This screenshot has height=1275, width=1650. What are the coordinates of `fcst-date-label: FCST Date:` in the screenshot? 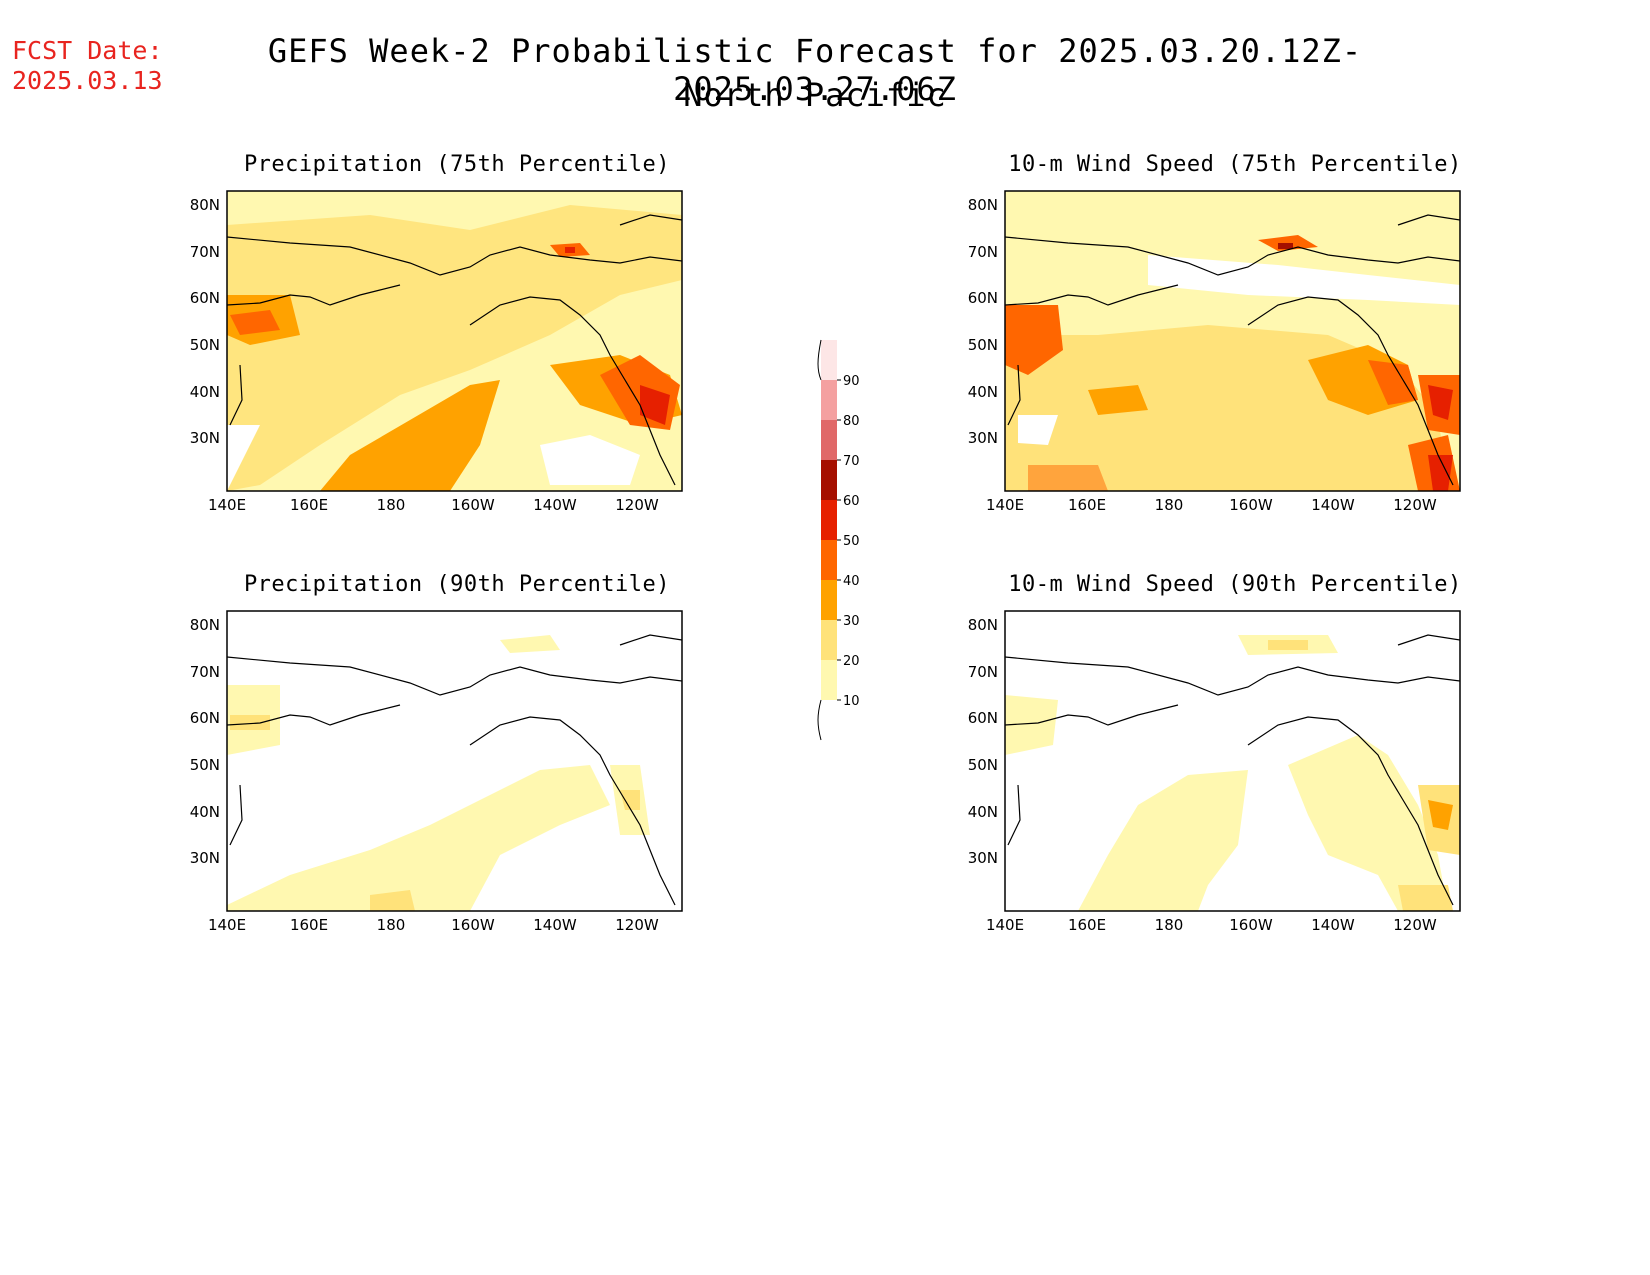 It's located at (87, 50).